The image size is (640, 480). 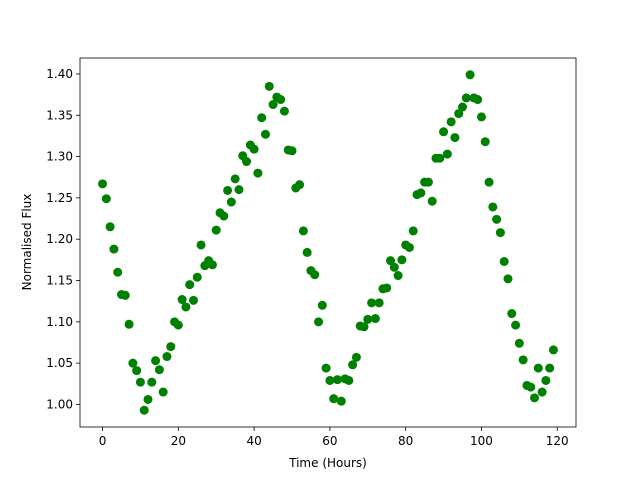 I want to click on y-tick-label: 1.35, so click(x=59, y=115).